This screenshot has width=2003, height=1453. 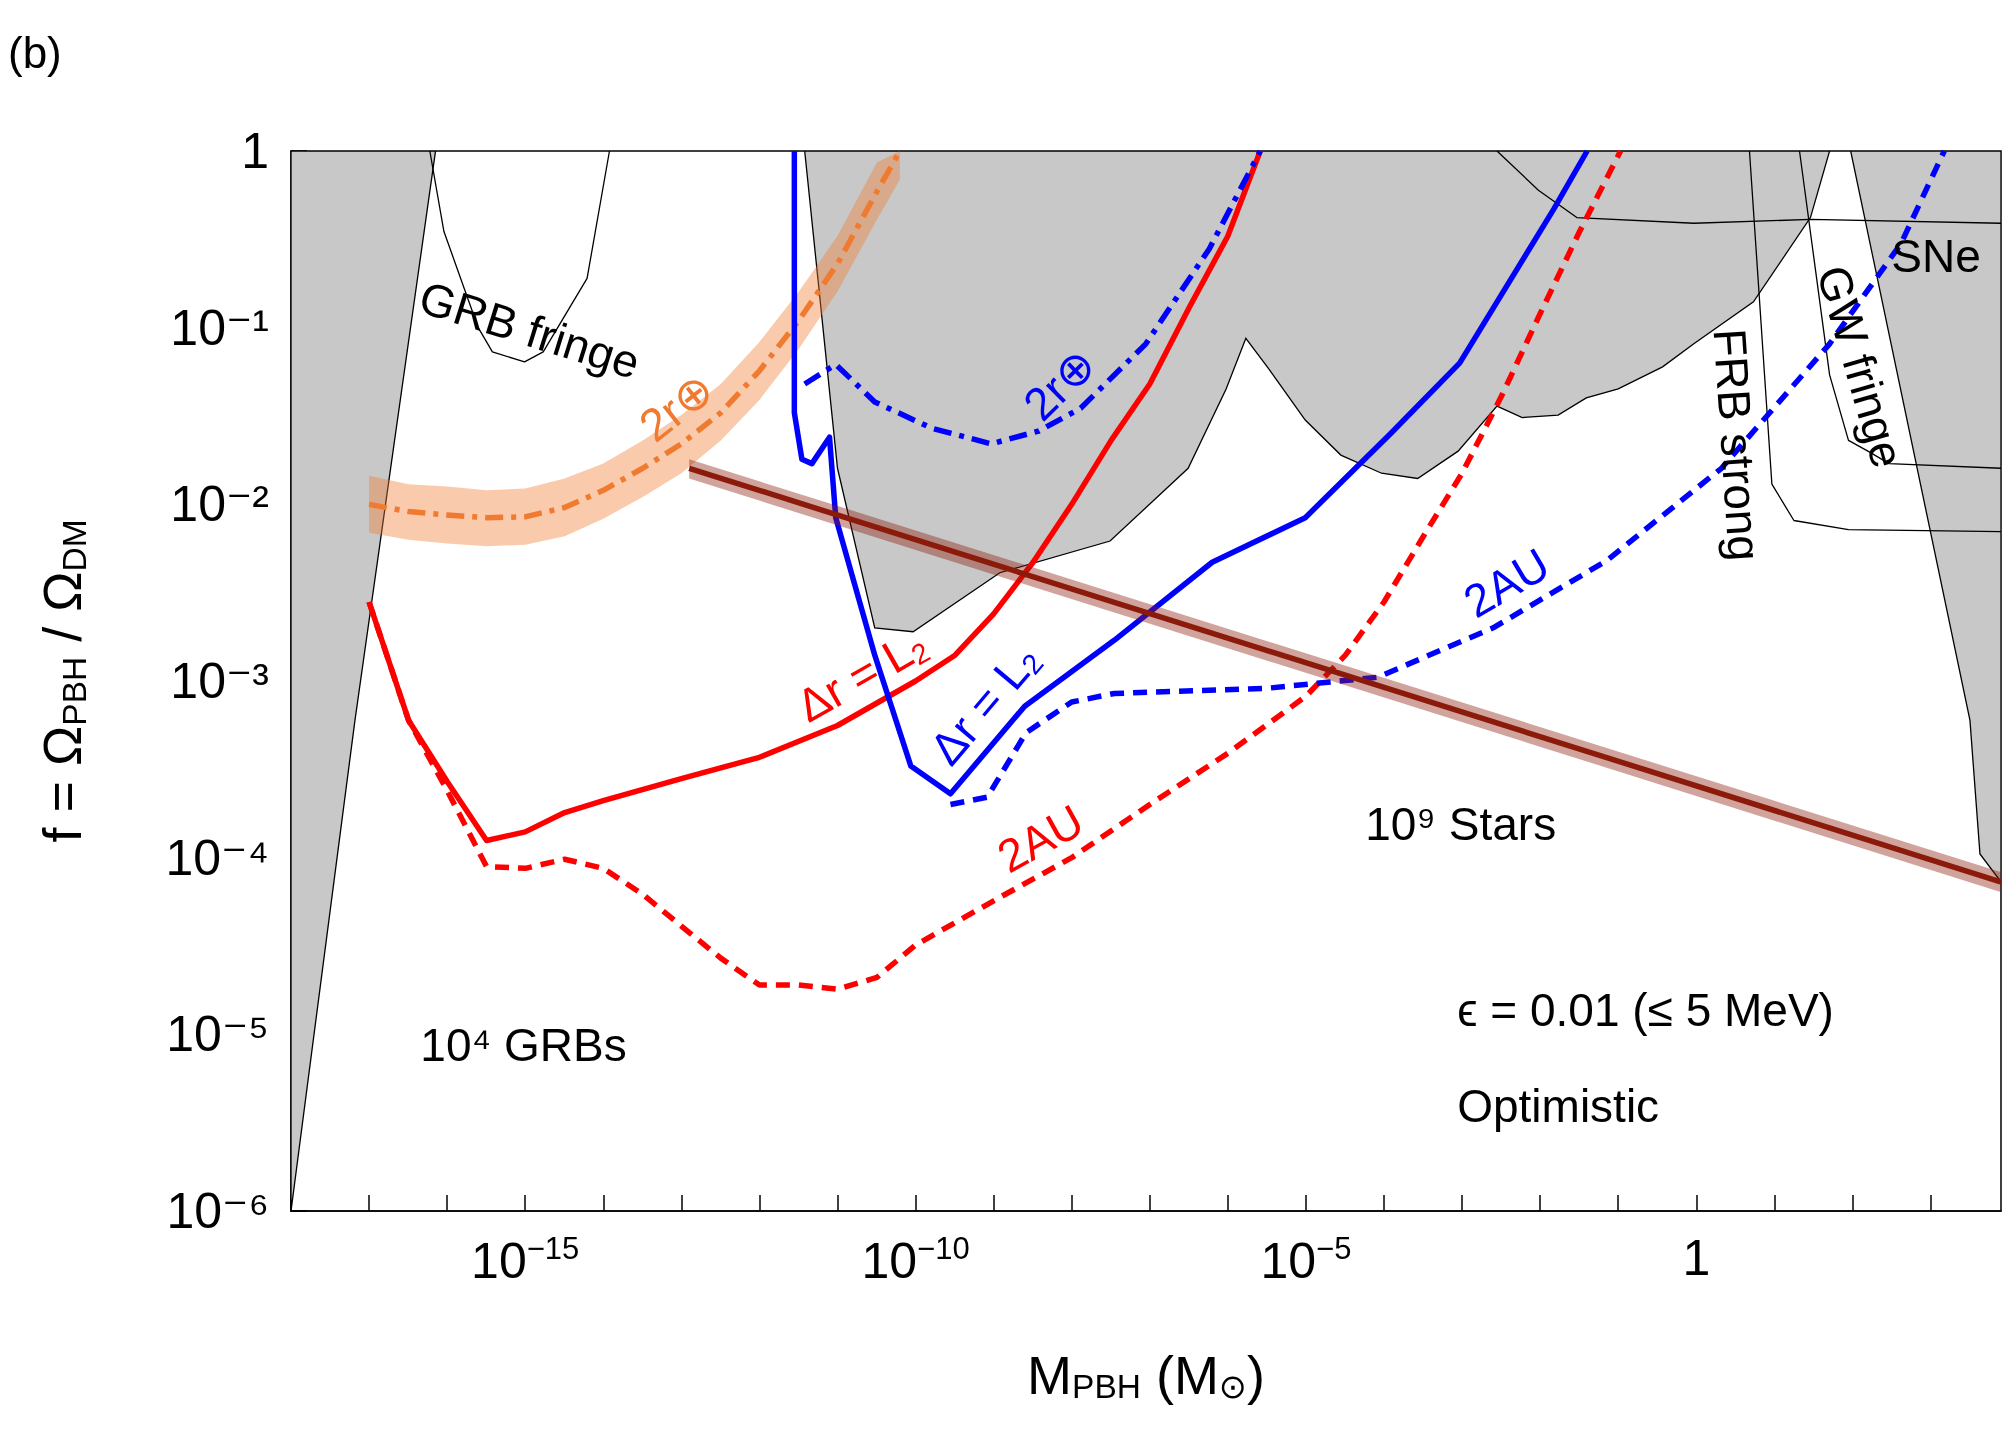 What do you see at coordinates (861, 679) in the screenshot?
I see `text: Δr = L2` at bounding box center [861, 679].